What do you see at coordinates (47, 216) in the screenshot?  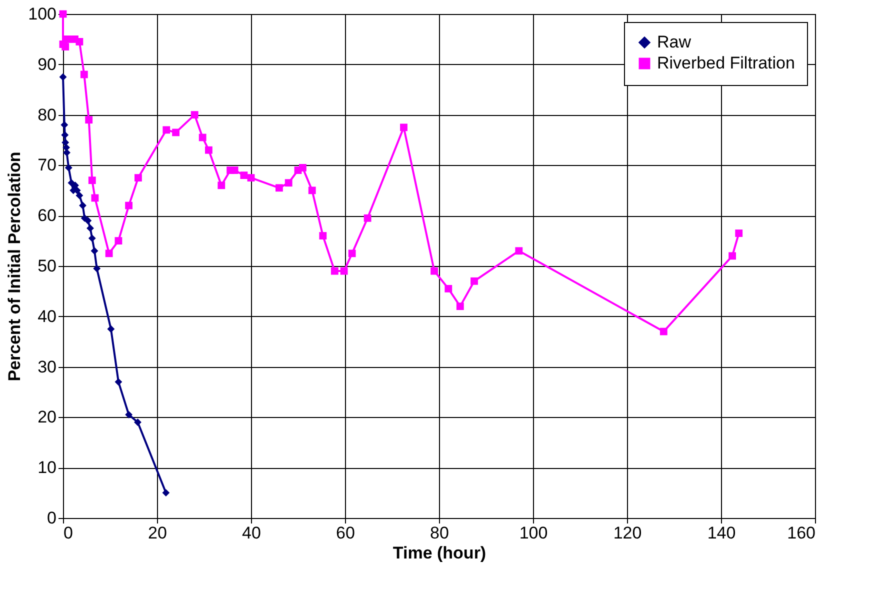 I see `y-tick-label: 60` at bounding box center [47, 216].